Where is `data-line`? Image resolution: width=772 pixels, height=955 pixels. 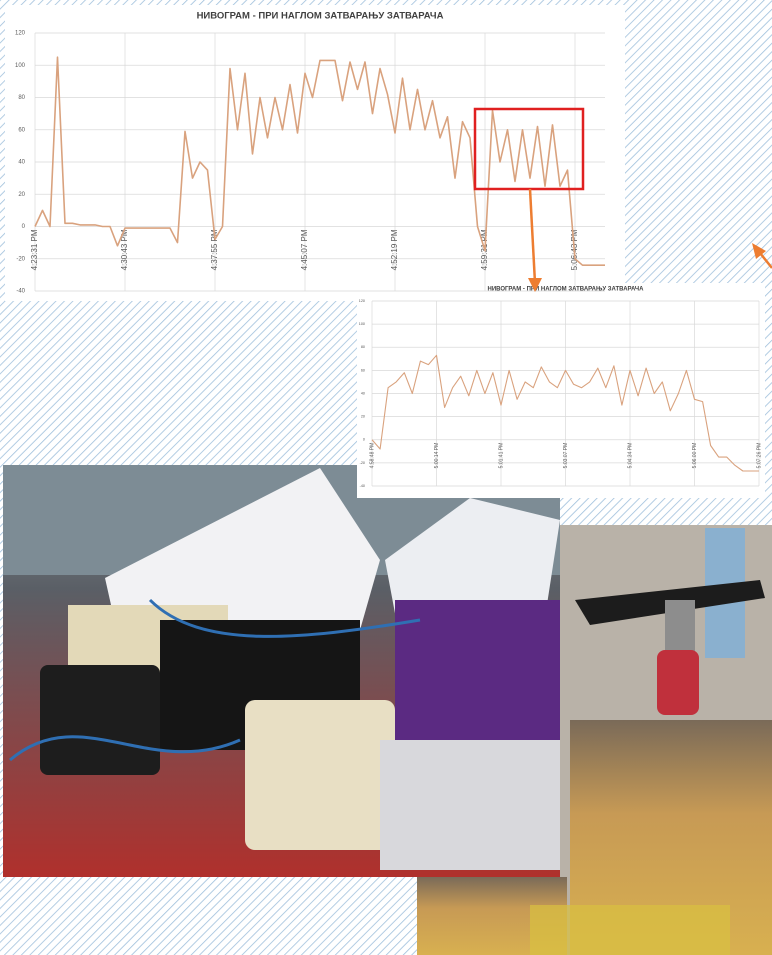 data-line is located at coordinates (565, 413).